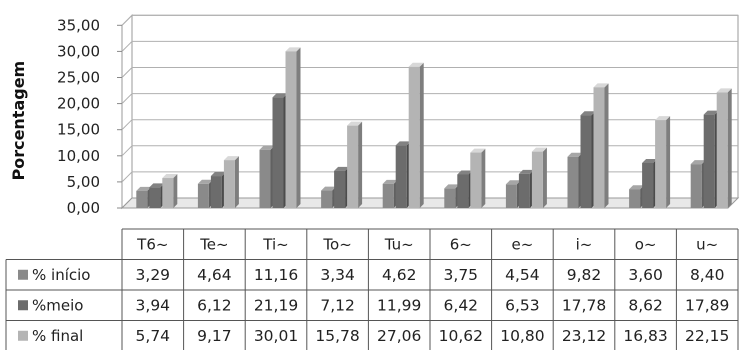  Describe the element at coordinates (214, 336) in the screenshot. I see `data-label: 9,17` at that location.